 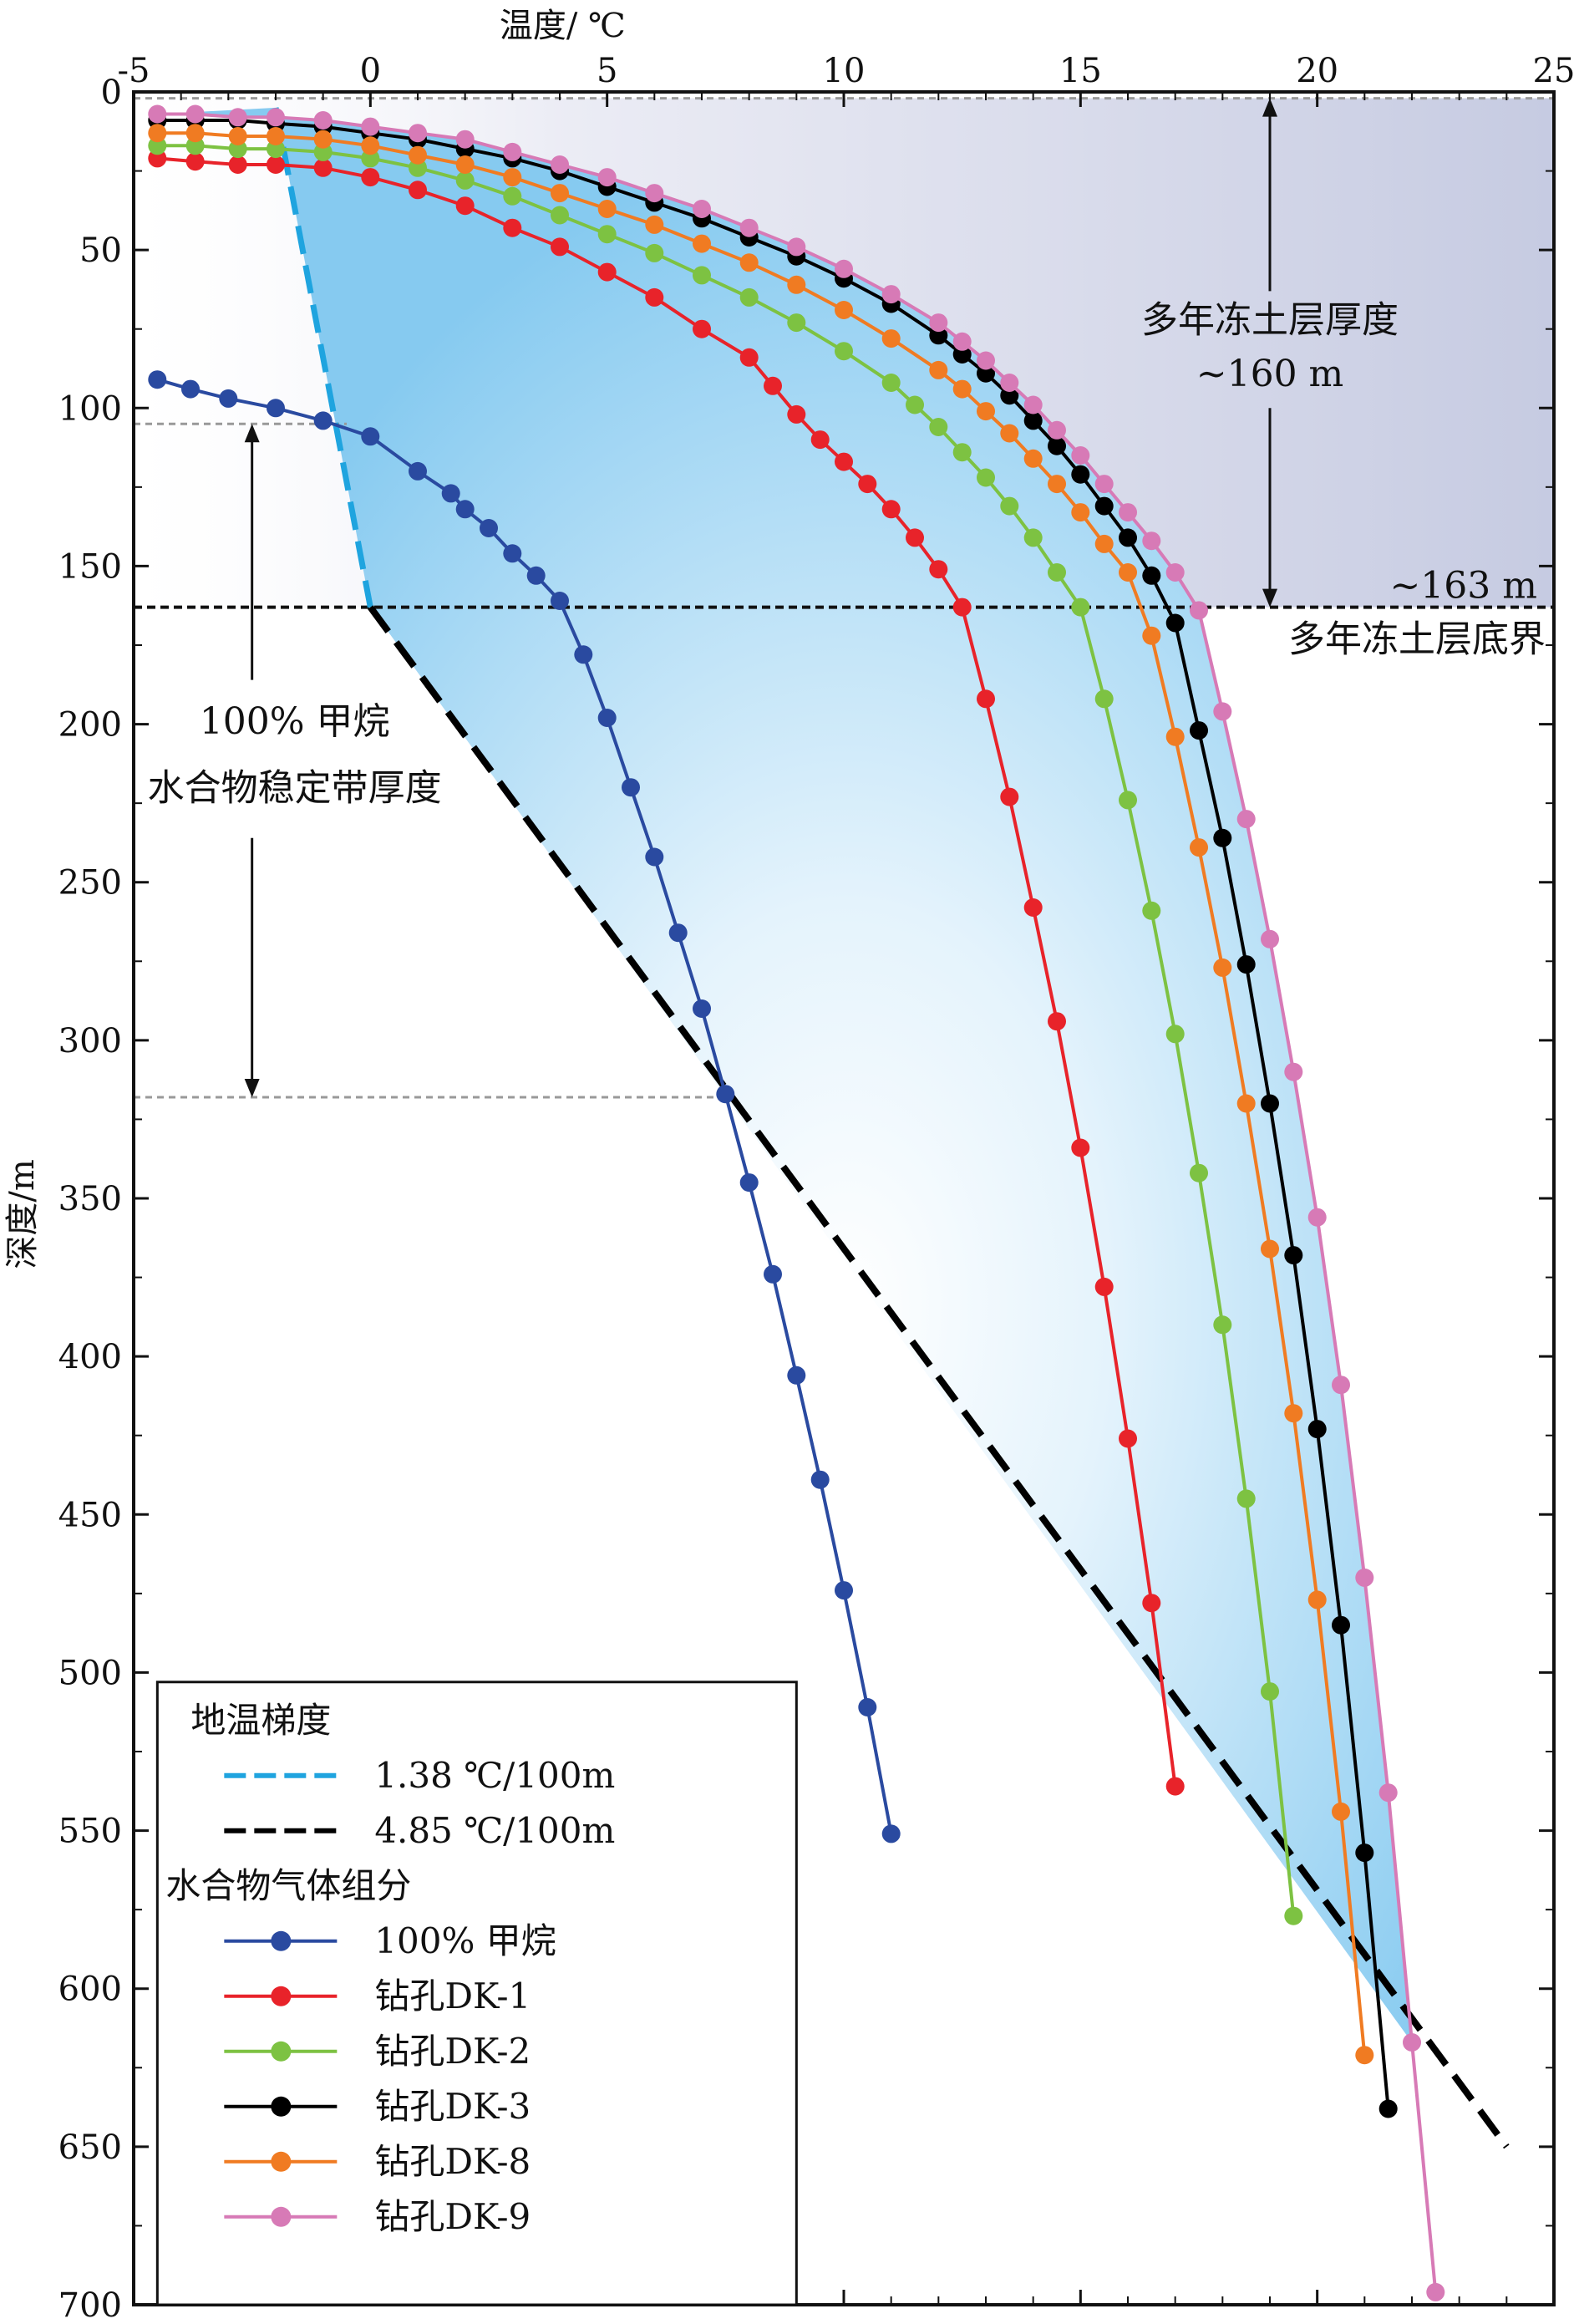 What do you see at coordinates (452, 2161) in the screenshot?
I see `legend-label: 钻孔DK-8` at bounding box center [452, 2161].